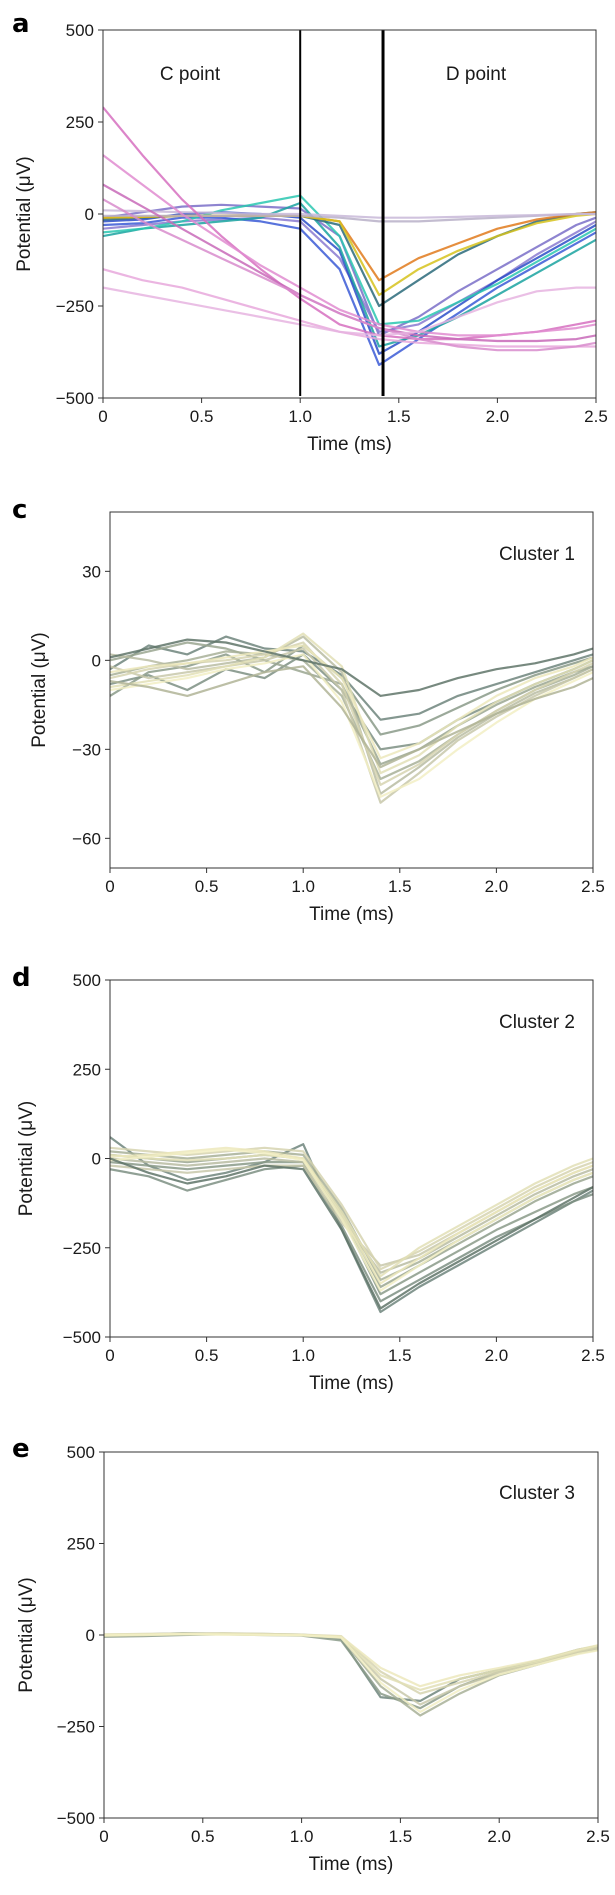  What do you see at coordinates (476, 74) in the screenshot?
I see `annotation-label: D point` at bounding box center [476, 74].